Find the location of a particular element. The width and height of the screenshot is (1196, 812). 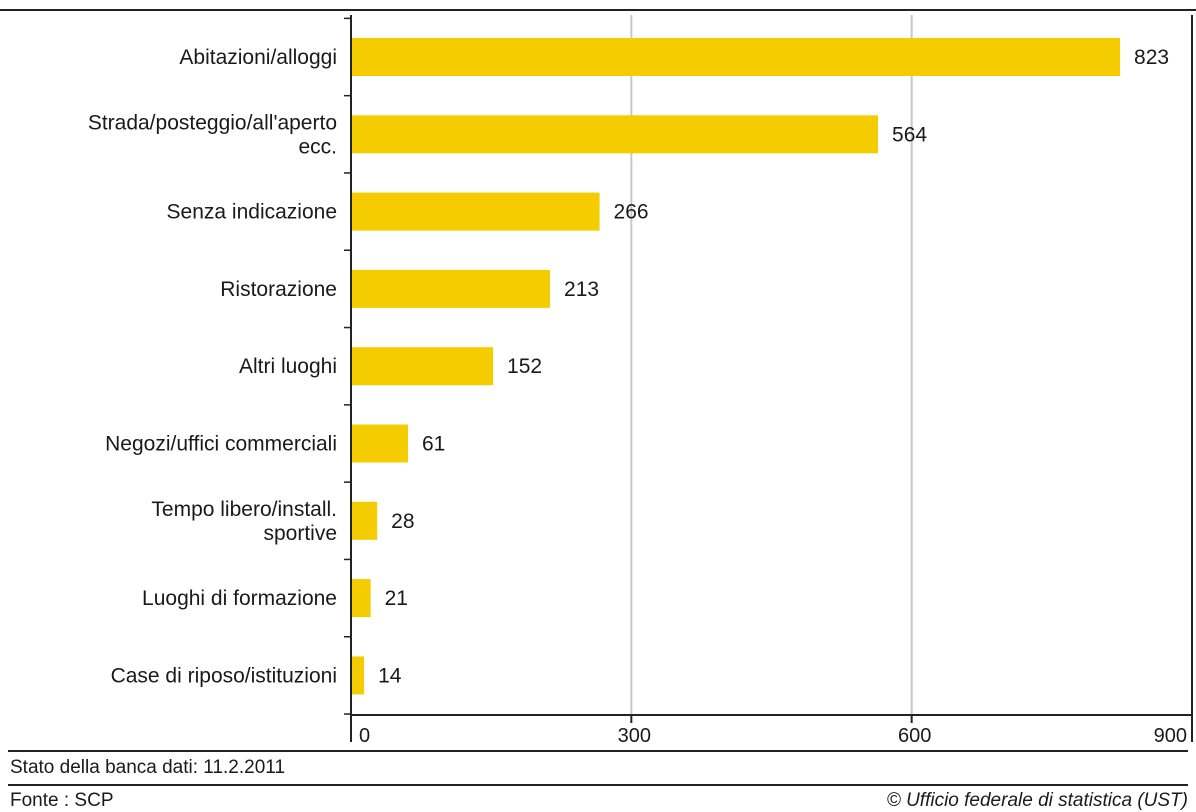

category-label-6-1: sportive is located at coordinates (300, 533).